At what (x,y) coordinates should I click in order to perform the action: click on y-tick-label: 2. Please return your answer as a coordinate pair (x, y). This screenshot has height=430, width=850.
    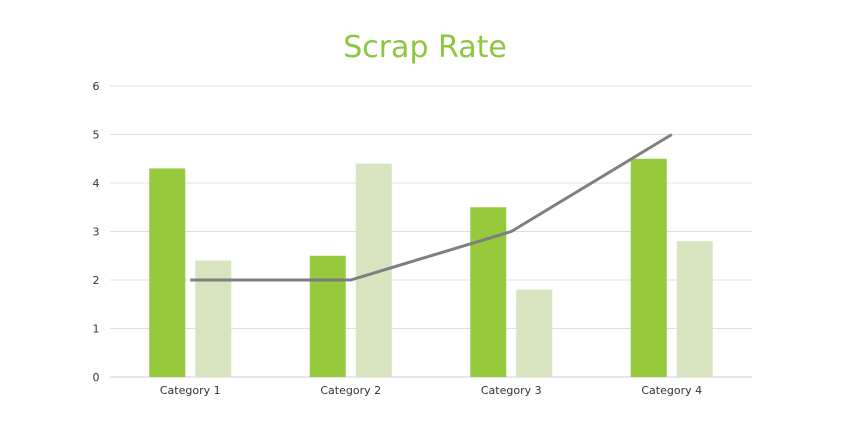
    Looking at the image, I should click on (96, 280).